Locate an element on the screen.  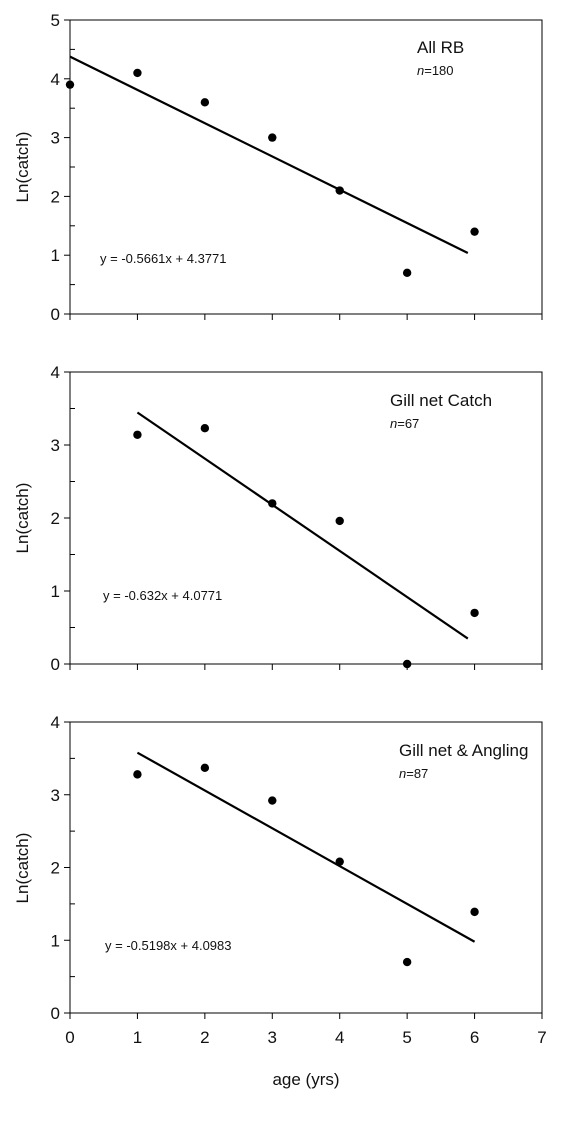
regression-equation: y = -0.5198x + 4.0983 is located at coordinates (168, 945).